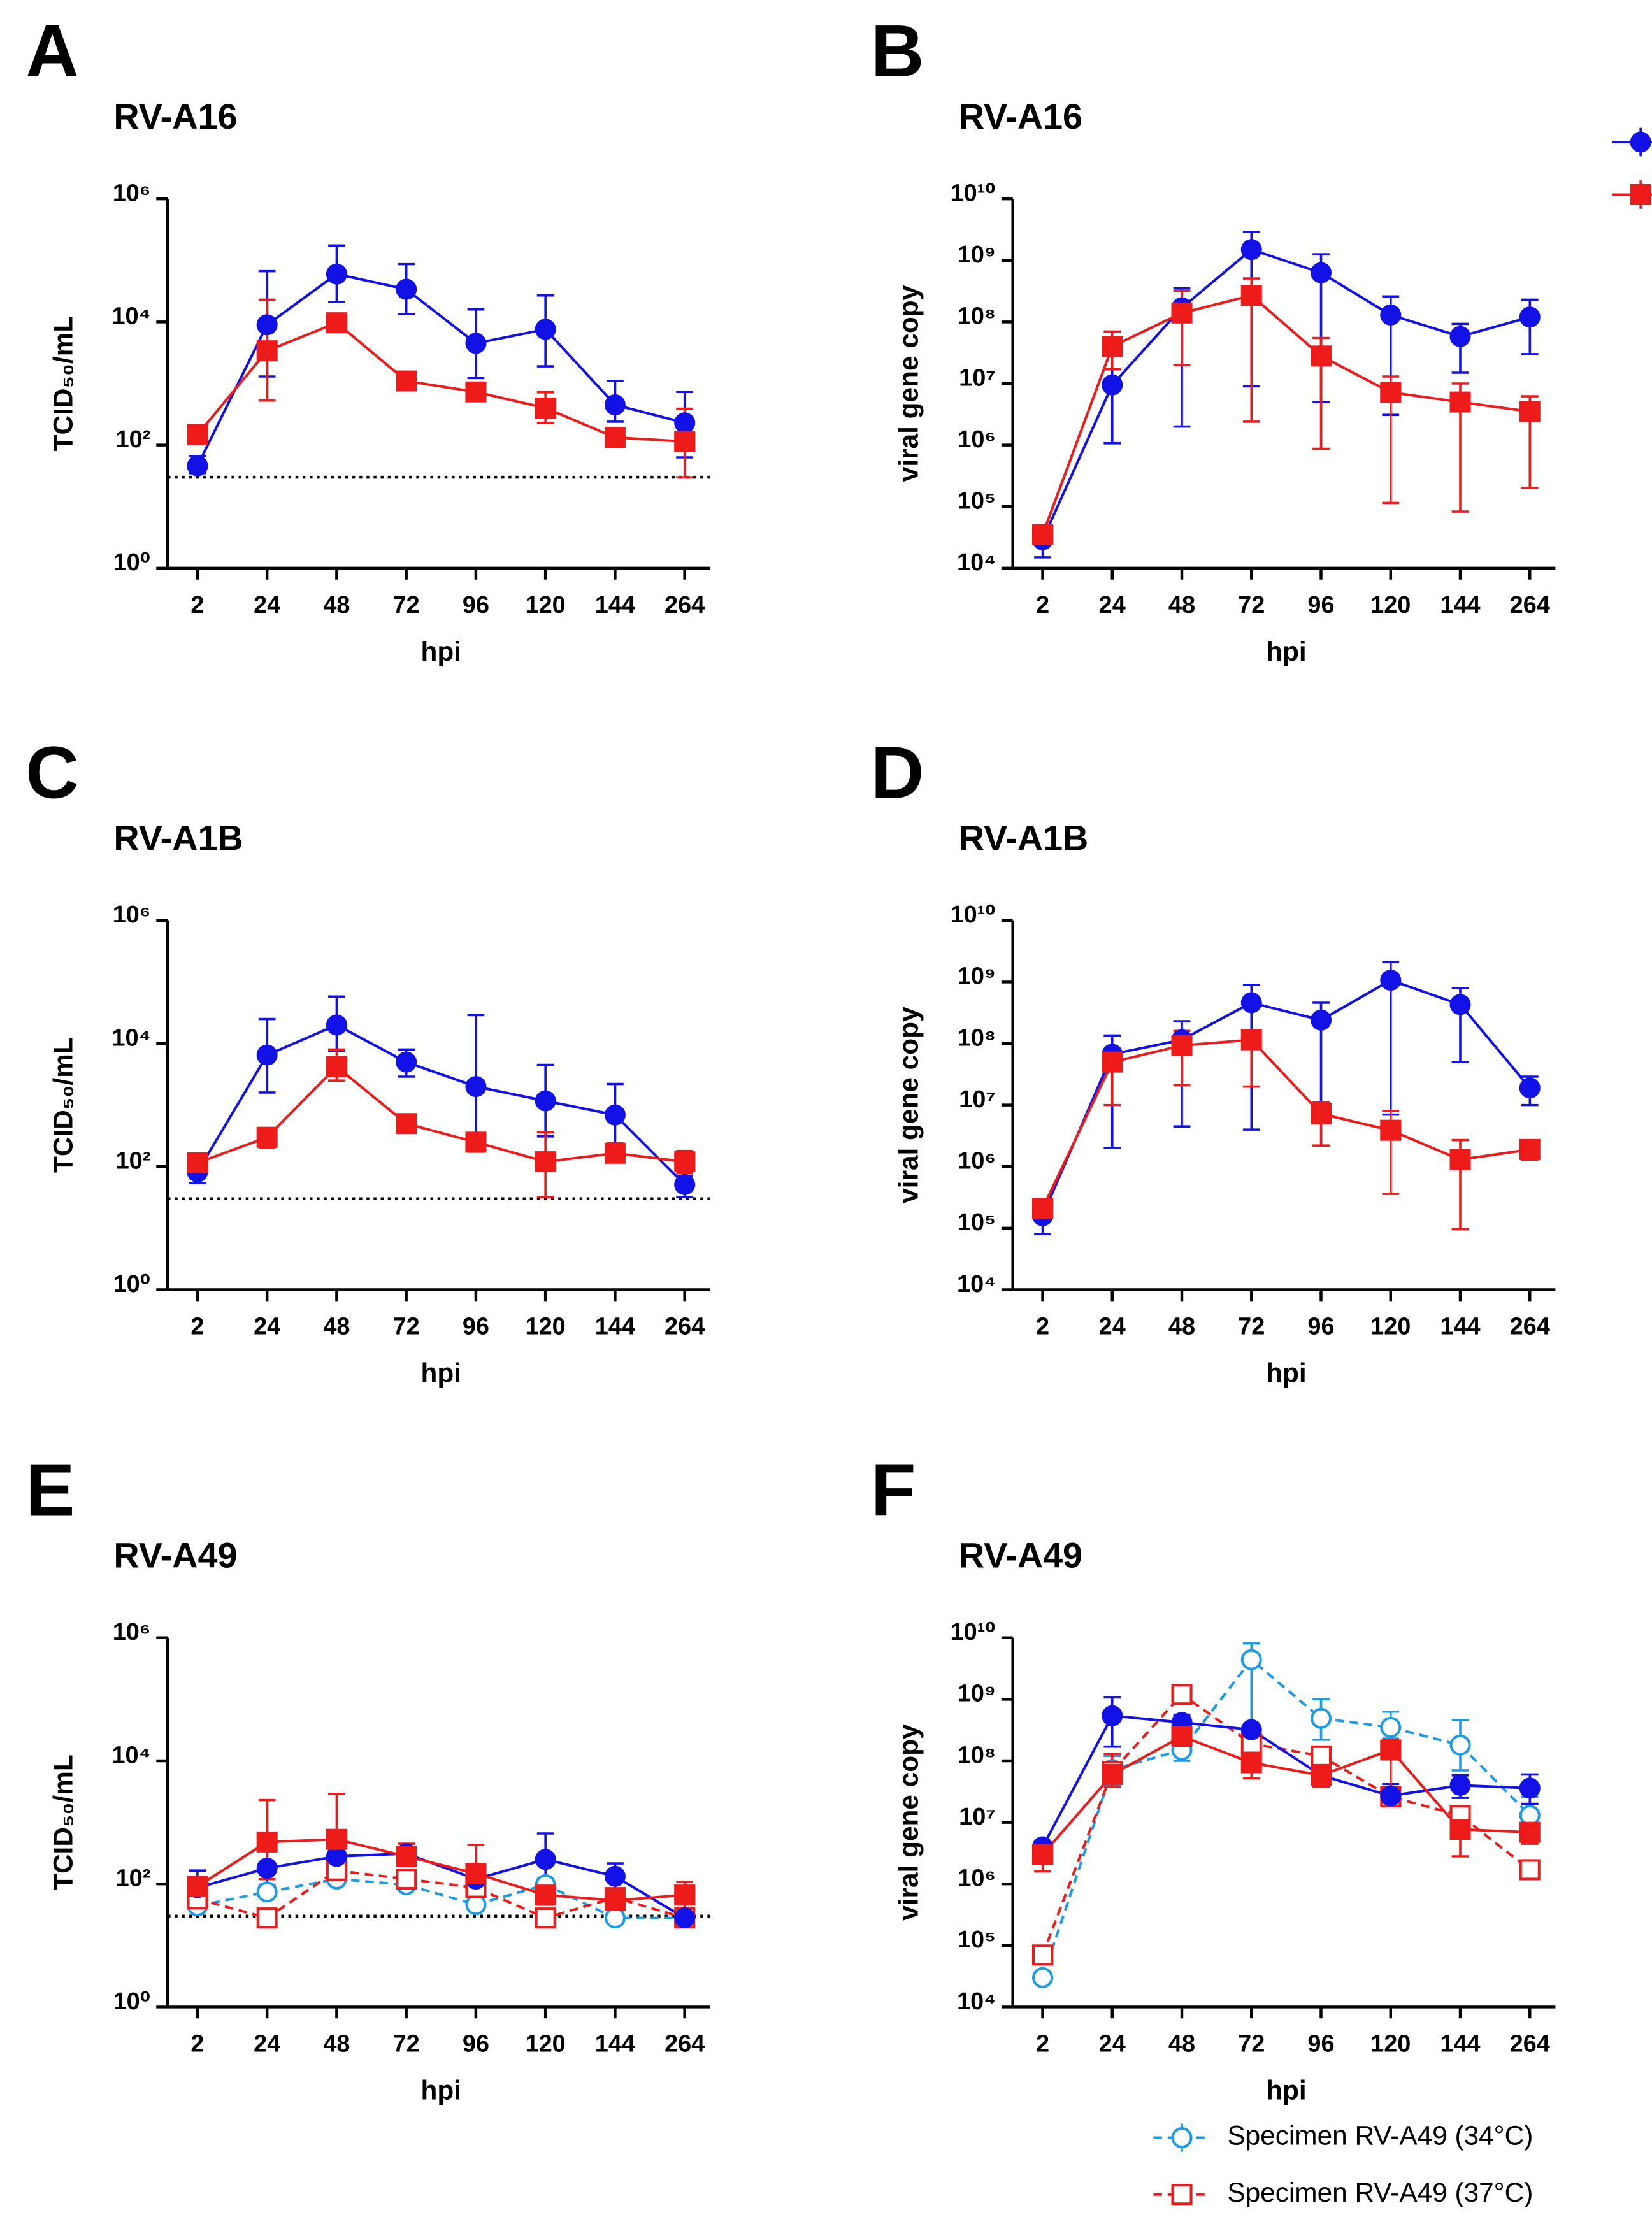 This screenshot has width=1652, height=2238. Describe the element at coordinates (977, 1694) in the screenshot. I see `y-tick-label: 10⁹` at that location.